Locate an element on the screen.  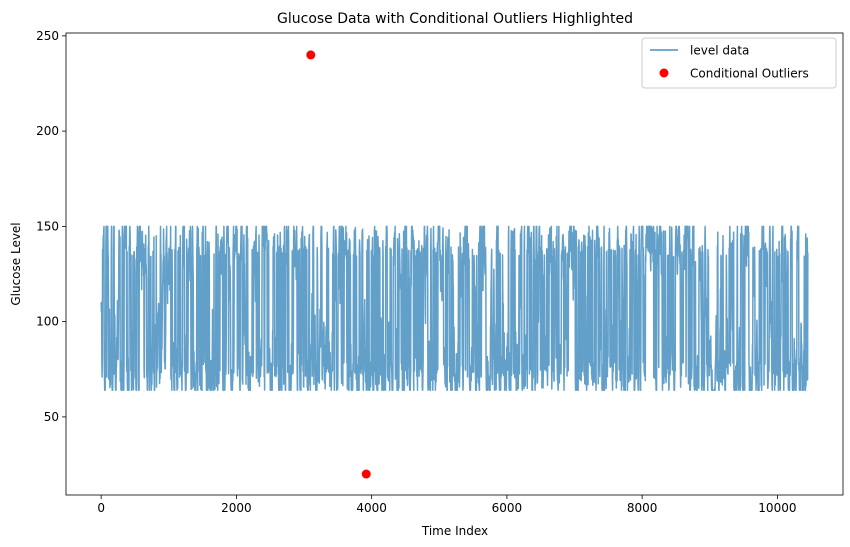
legend-box is located at coordinates (739, 63).